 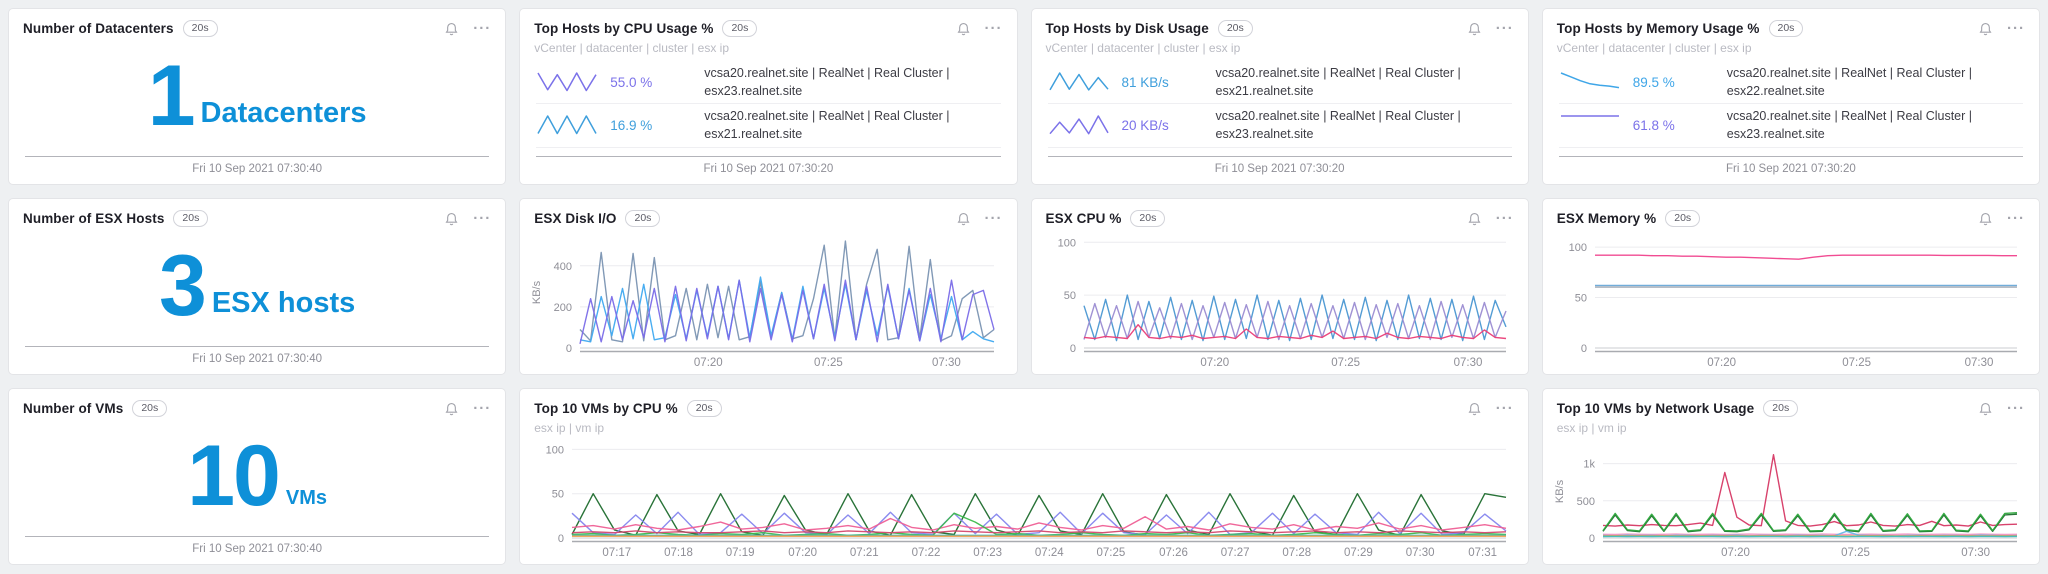 I want to click on svg-text: 07:23, so click(x=987, y=553).